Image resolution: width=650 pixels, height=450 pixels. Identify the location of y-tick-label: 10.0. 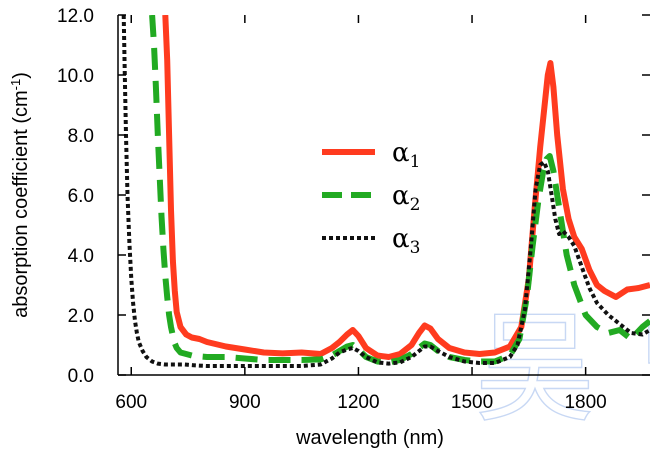
(75, 76).